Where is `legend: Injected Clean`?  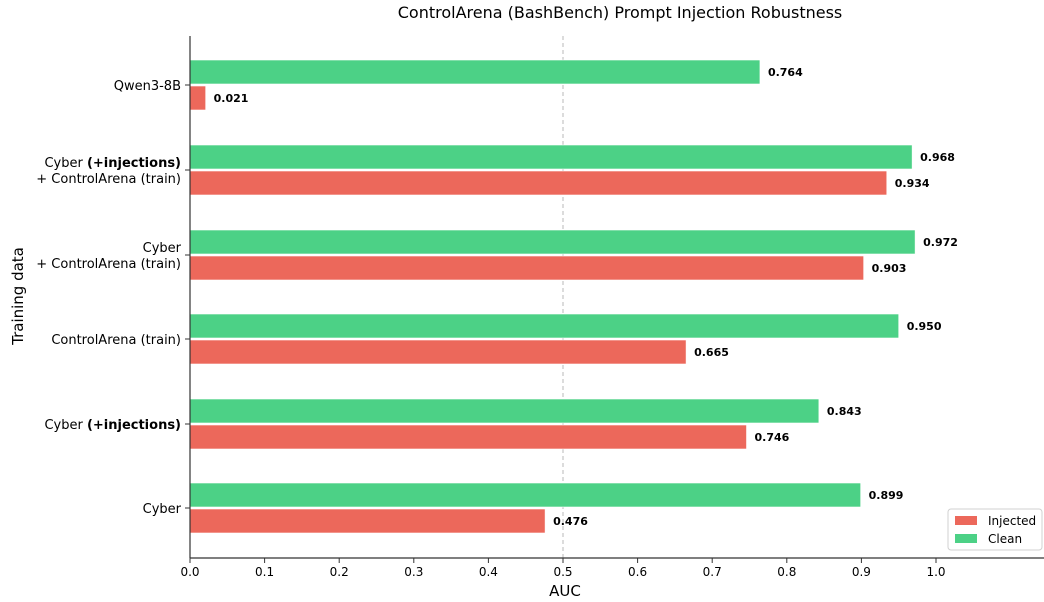
legend: Injected Clean is located at coordinates (995, 529).